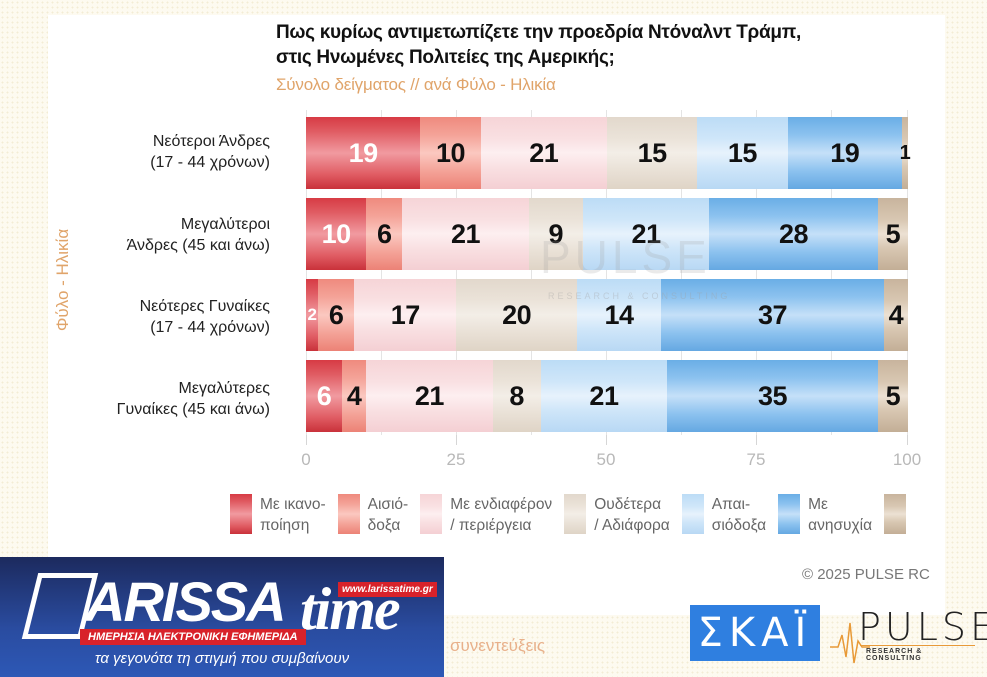  I want to click on bar-row-older-women: 6 4 21 8 21 35 5, so click(607, 396).